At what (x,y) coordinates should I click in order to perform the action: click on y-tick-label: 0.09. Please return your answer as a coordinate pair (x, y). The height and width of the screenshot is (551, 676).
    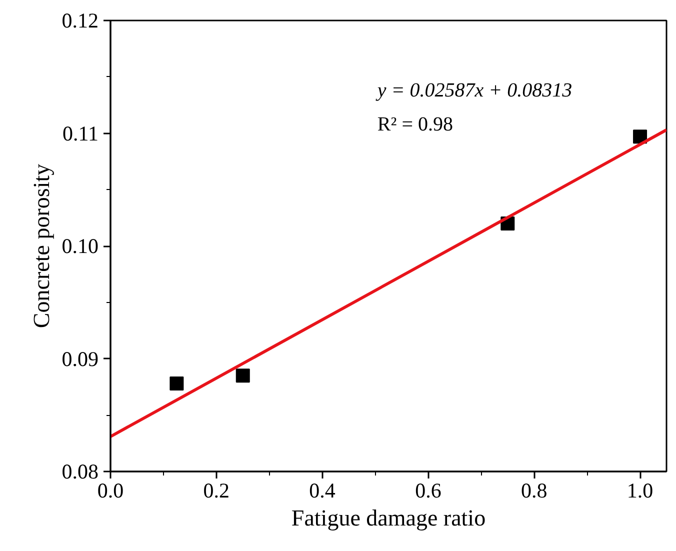
    Looking at the image, I should click on (80, 358).